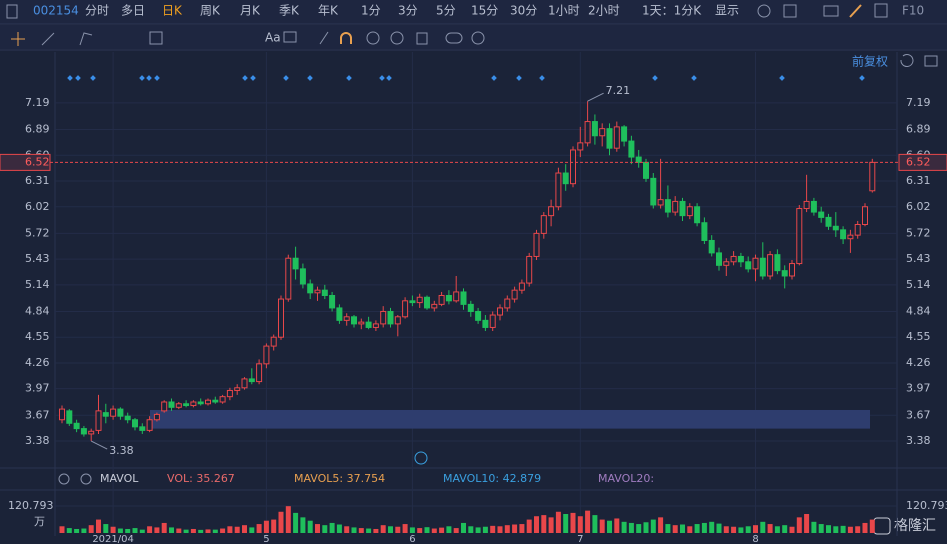 The height and width of the screenshot is (544, 947). What do you see at coordinates (564, 11) in the screenshot?
I see `period-tab: 1小时` at bounding box center [564, 11].